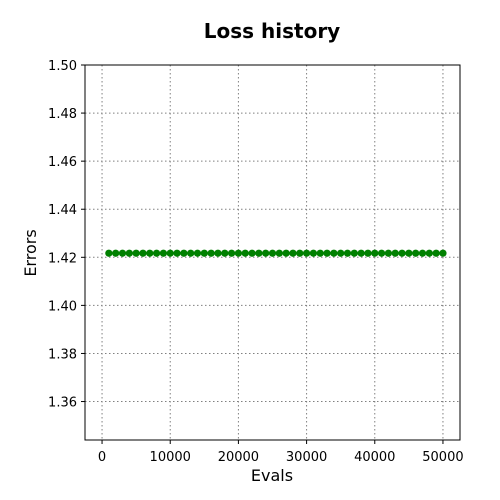 This screenshot has height=500, width=500. Describe the element at coordinates (62, 114) in the screenshot. I see `y-tick-label: 1.48` at that location.